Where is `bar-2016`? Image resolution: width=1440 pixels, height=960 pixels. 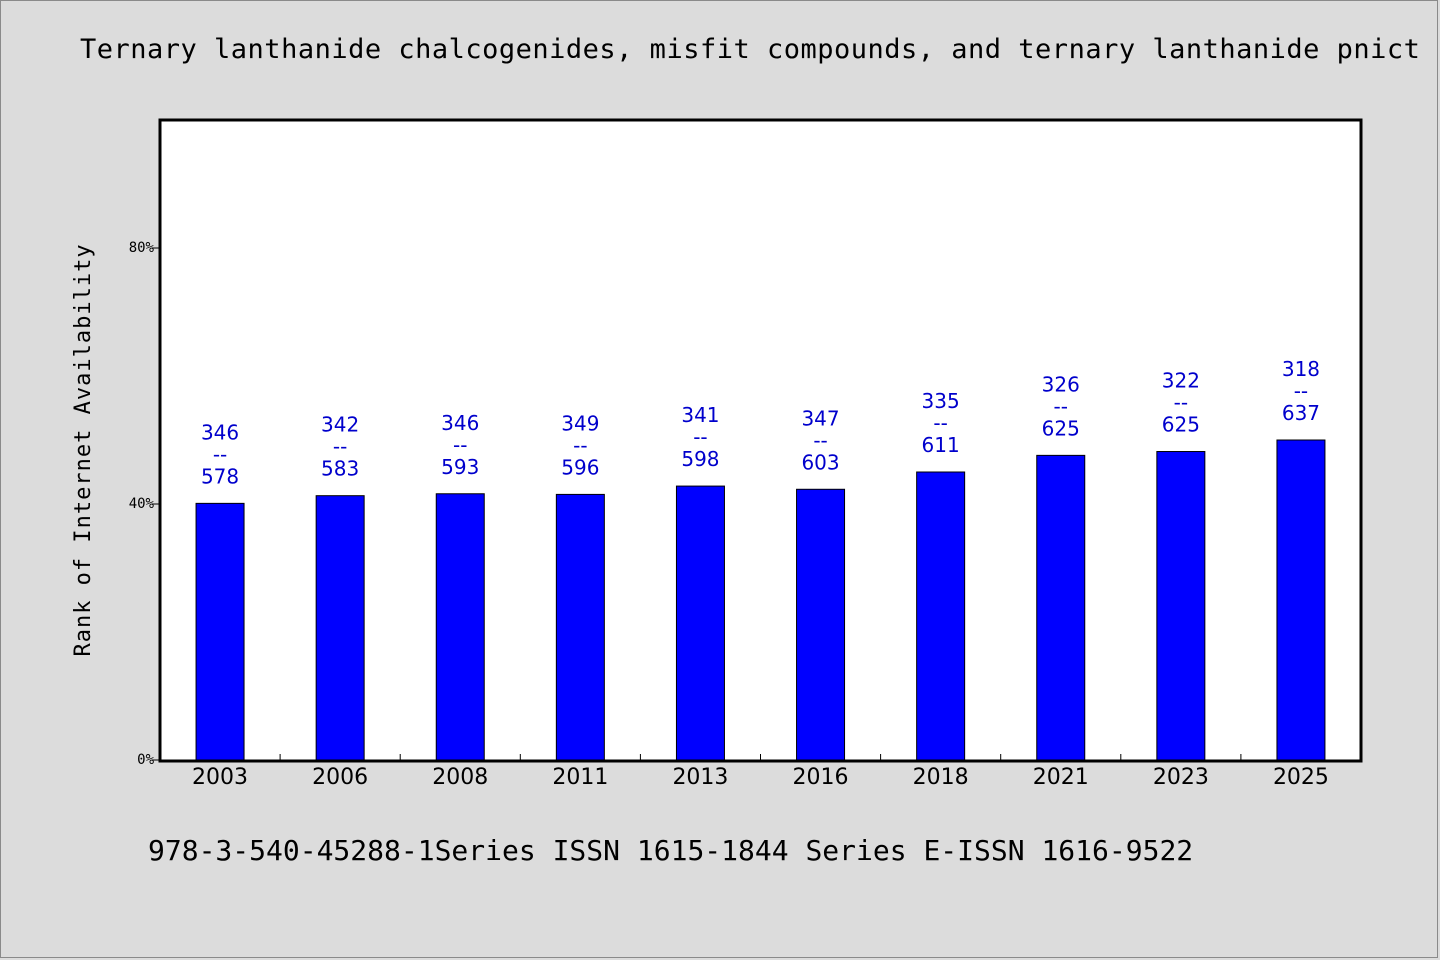 bar-2016 is located at coordinates (821, 624).